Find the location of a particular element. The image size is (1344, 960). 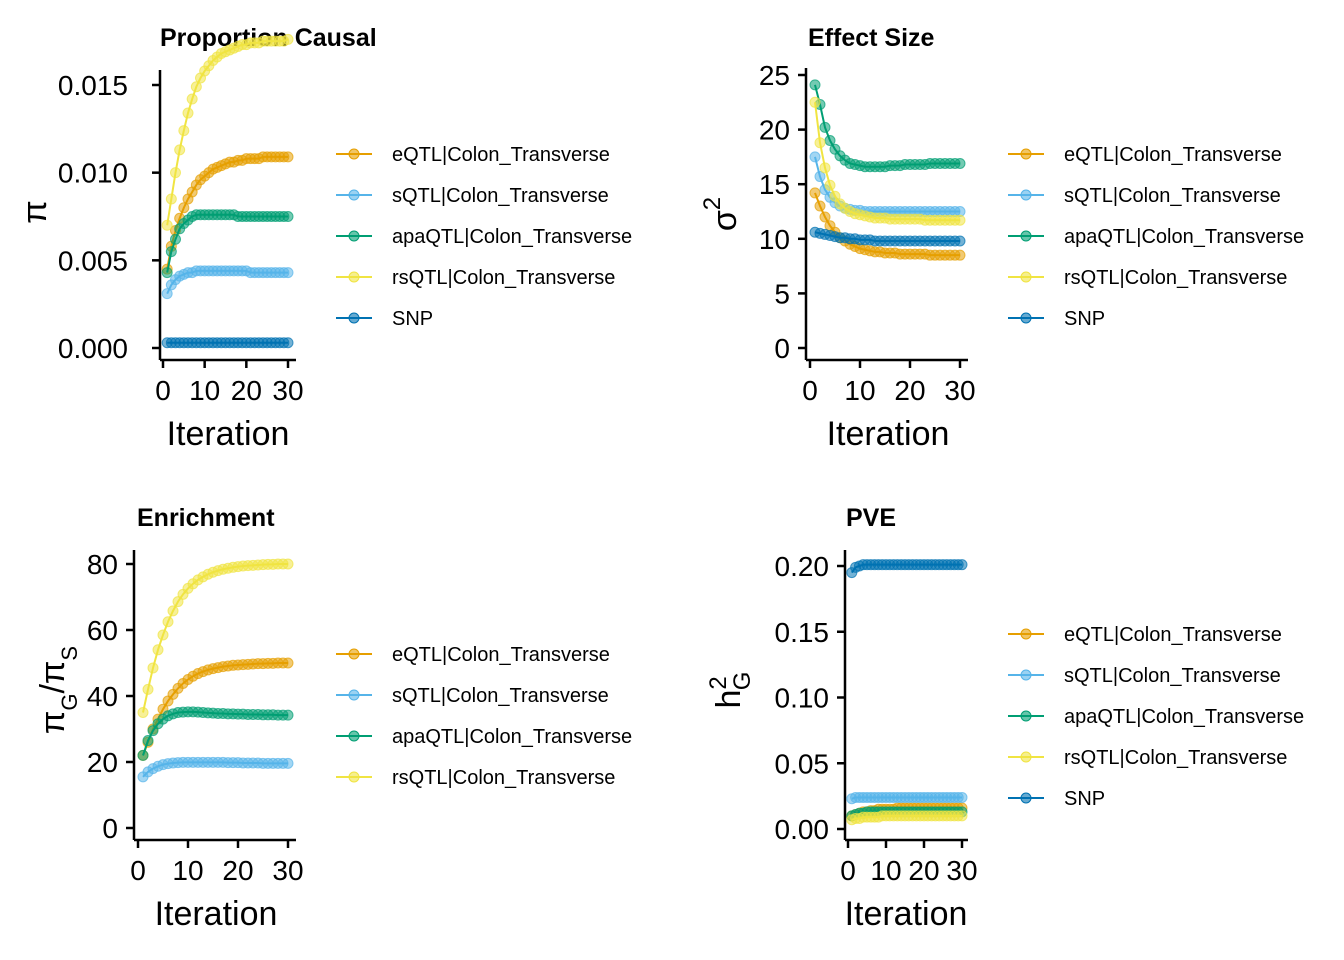

y-tick-label: 10 is located at coordinates (774, 239).